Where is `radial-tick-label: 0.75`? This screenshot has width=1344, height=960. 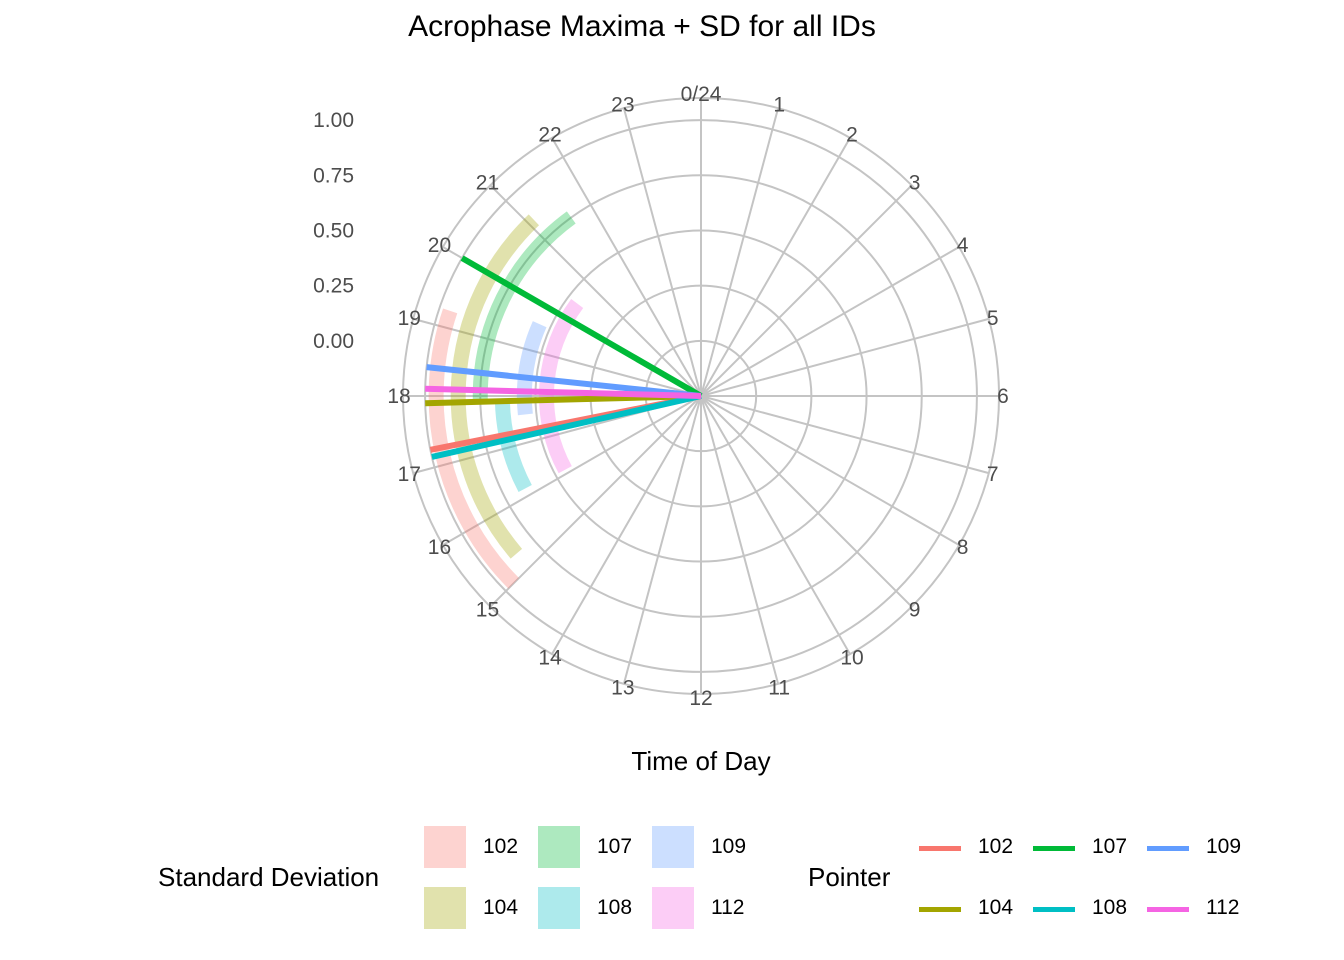
radial-tick-label: 0.75 is located at coordinates (333, 175).